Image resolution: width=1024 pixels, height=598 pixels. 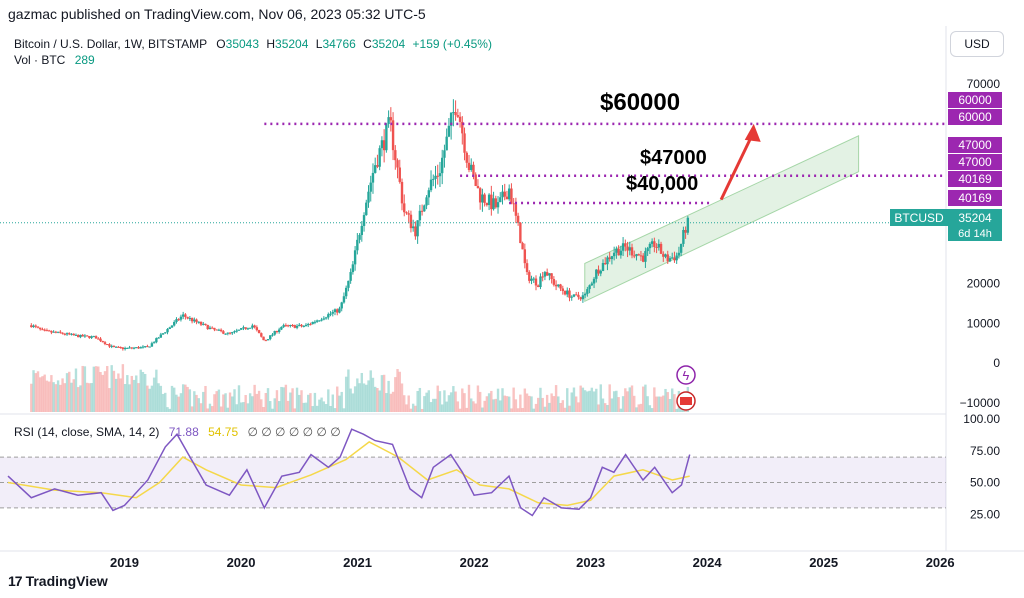 What do you see at coordinates (15, 581) in the screenshot?
I see `tradingview-mark: 17` at bounding box center [15, 581].